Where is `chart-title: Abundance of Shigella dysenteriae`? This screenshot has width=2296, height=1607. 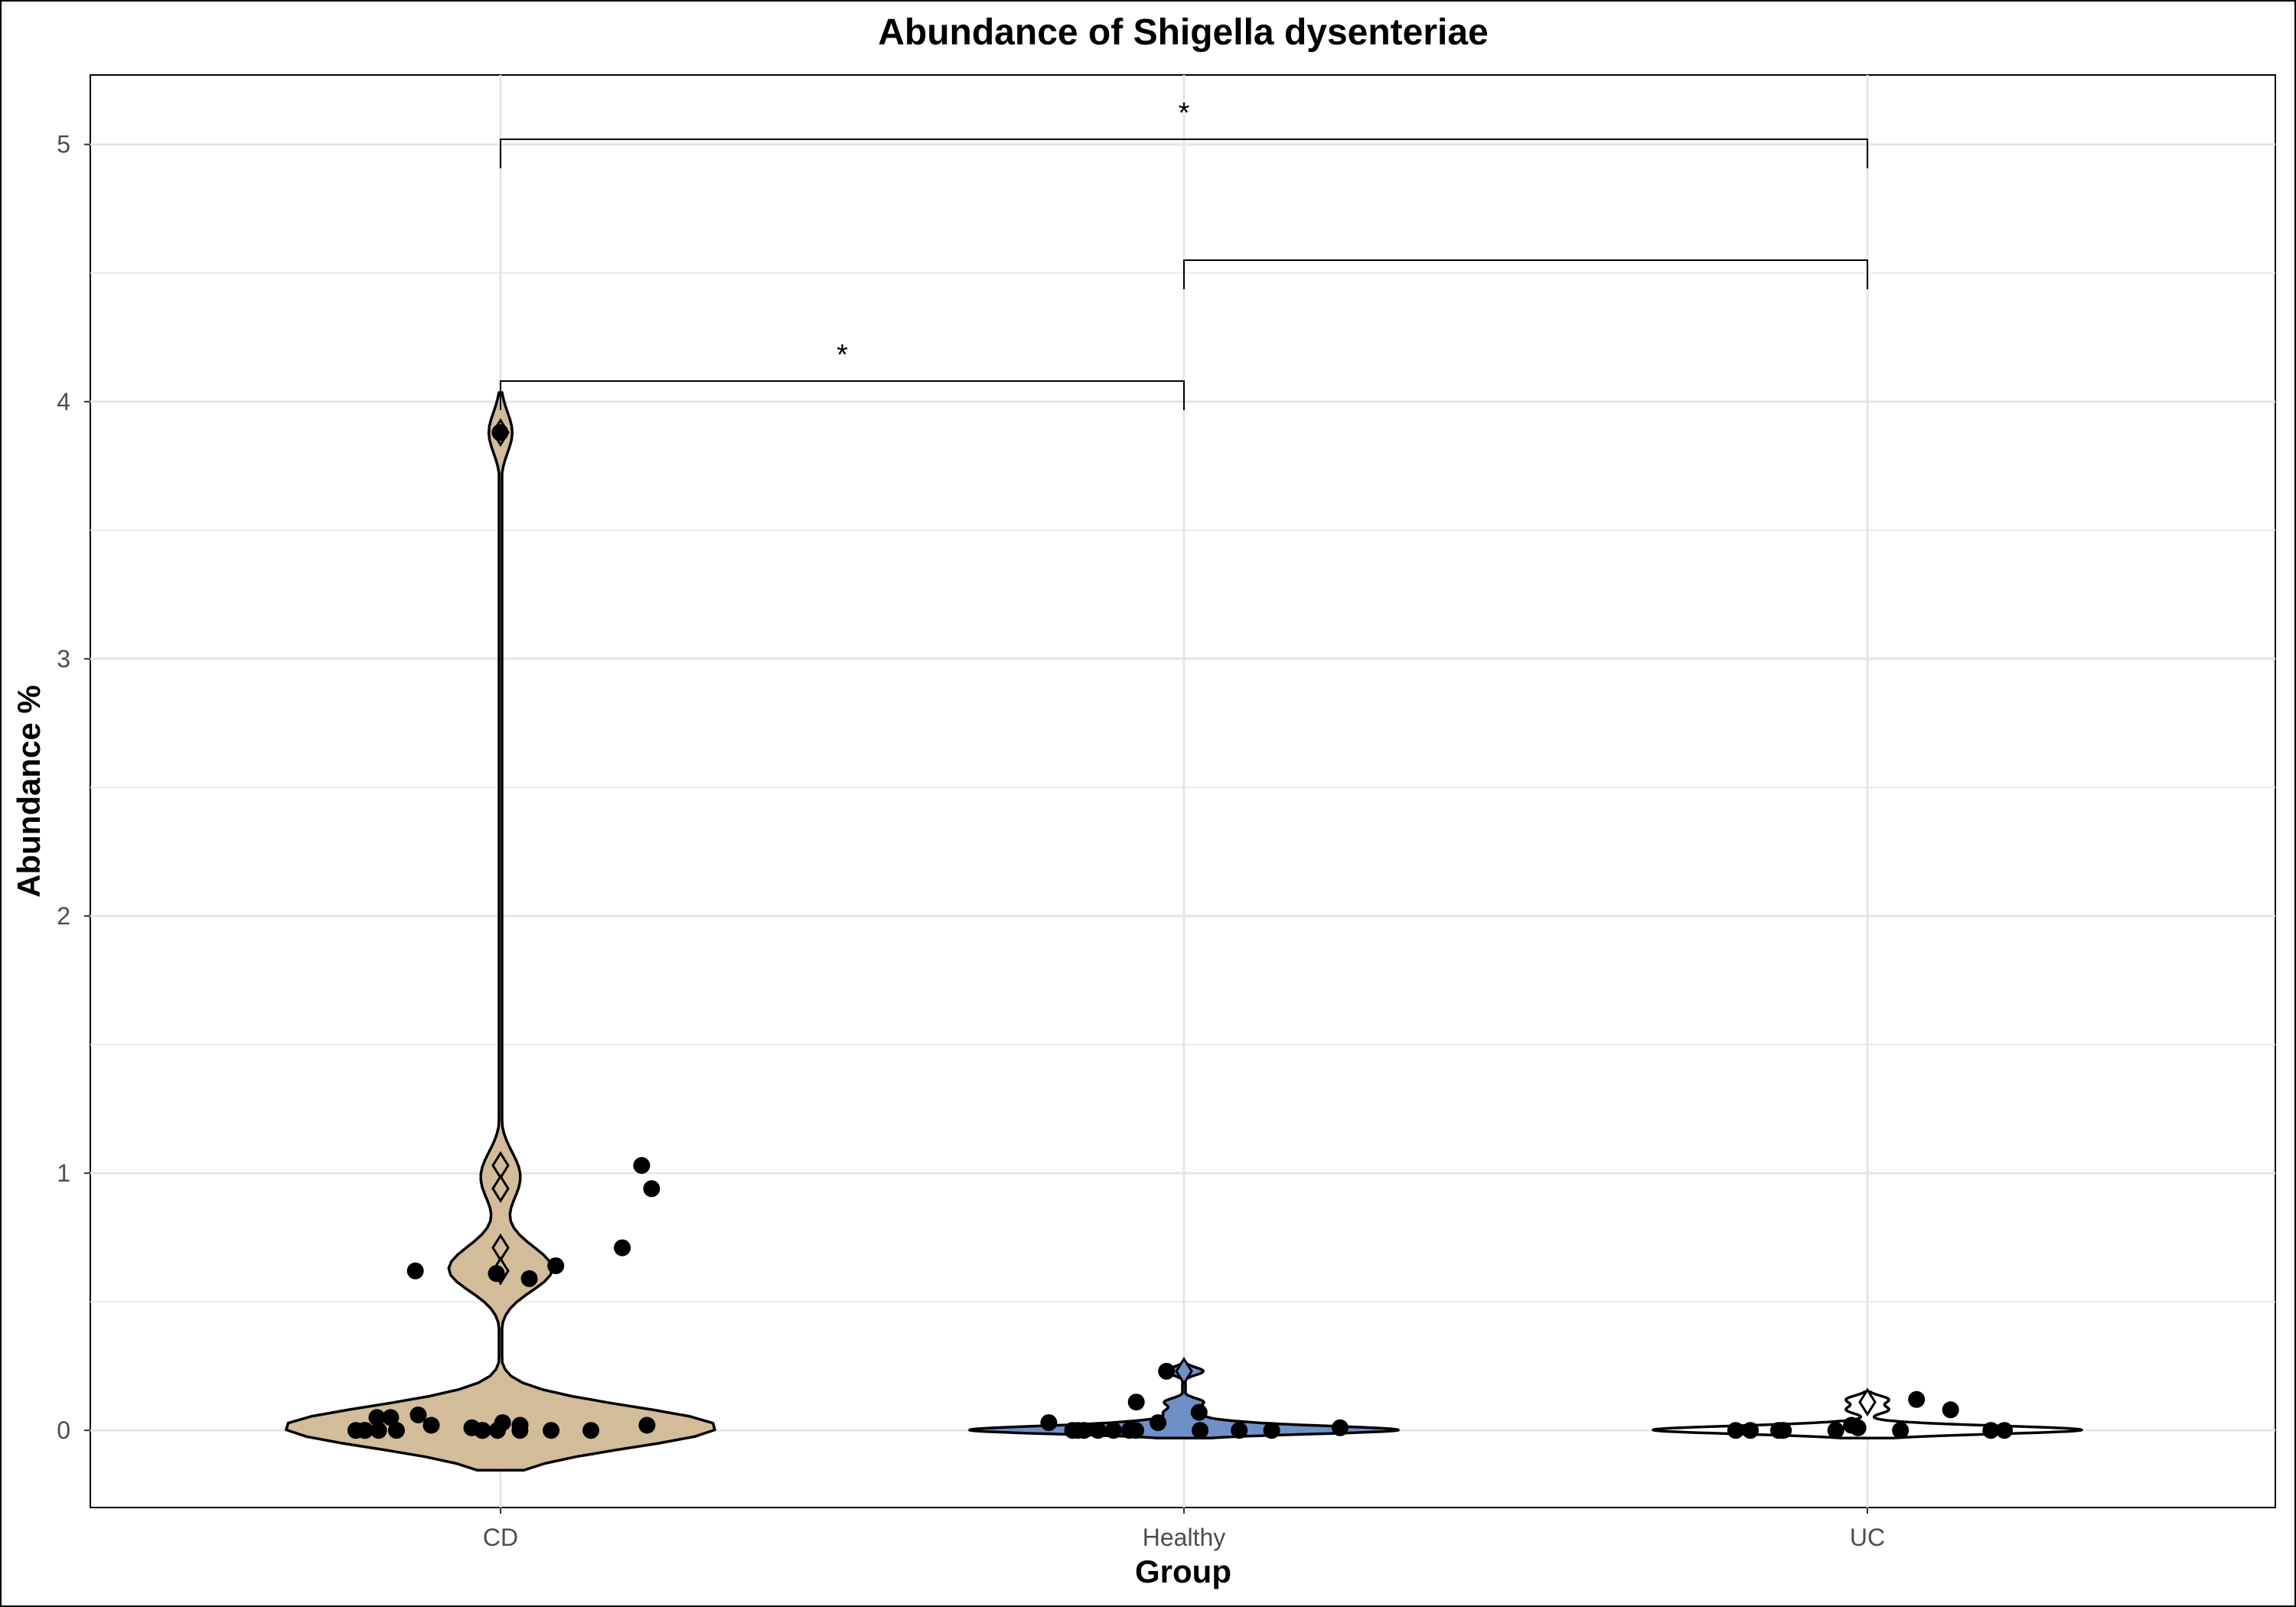 chart-title: Abundance of Shigella dysenteriae is located at coordinates (1183, 32).